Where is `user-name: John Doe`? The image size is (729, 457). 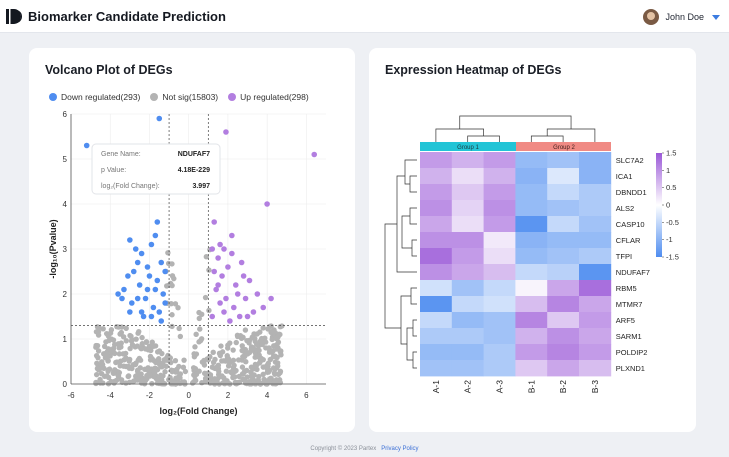
user-name: John Doe is located at coordinates (684, 17).